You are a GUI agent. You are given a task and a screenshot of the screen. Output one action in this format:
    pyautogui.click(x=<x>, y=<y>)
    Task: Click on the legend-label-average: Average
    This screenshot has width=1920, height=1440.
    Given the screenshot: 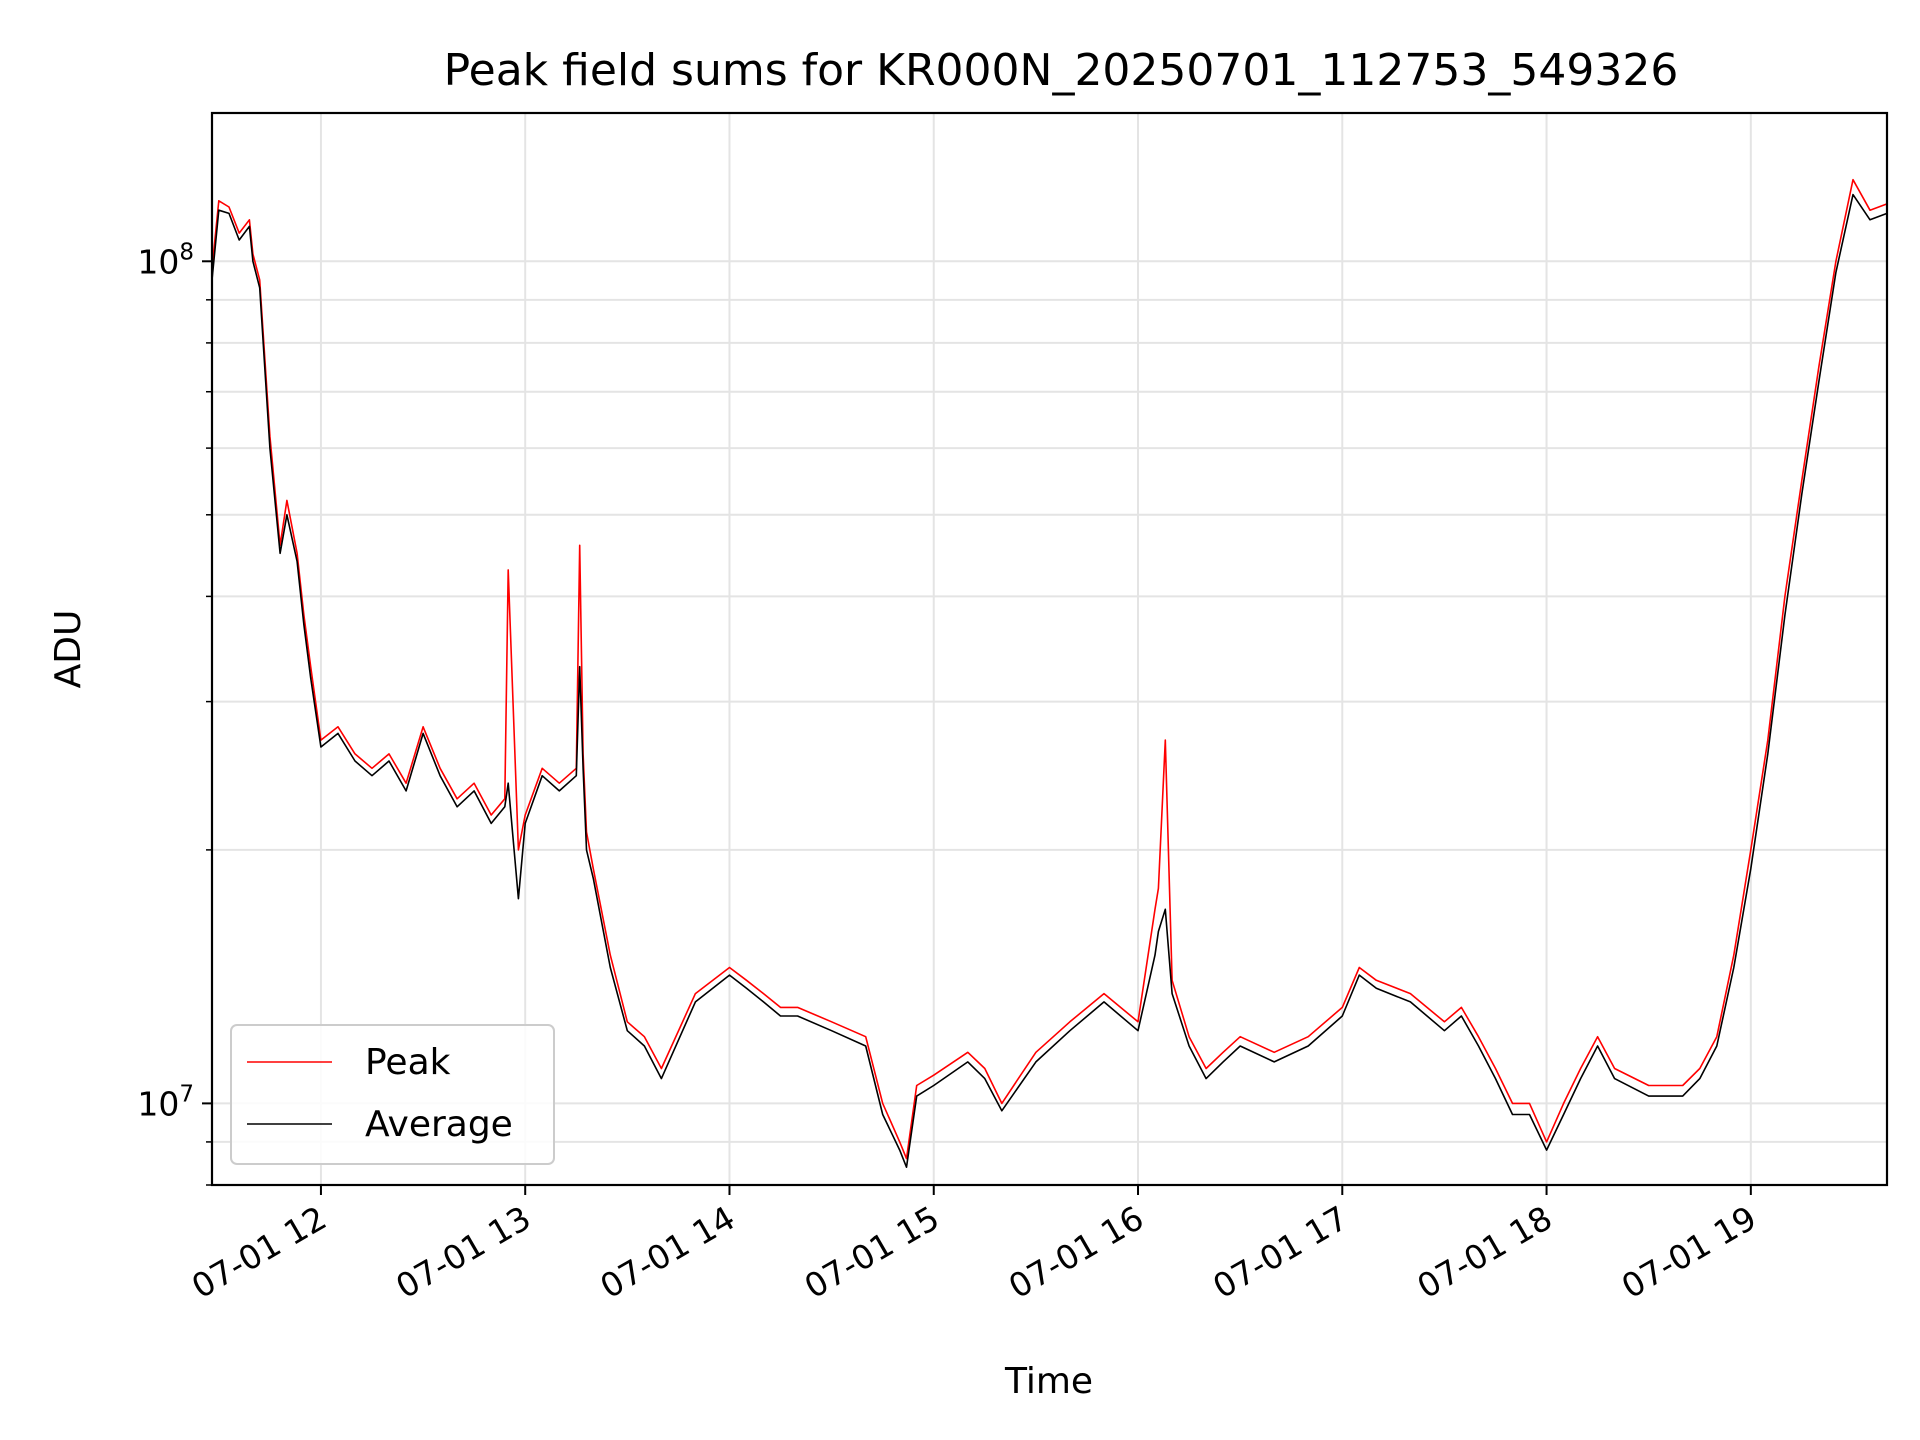 What is the action you would take?
    pyautogui.click(x=439, y=1124)
    